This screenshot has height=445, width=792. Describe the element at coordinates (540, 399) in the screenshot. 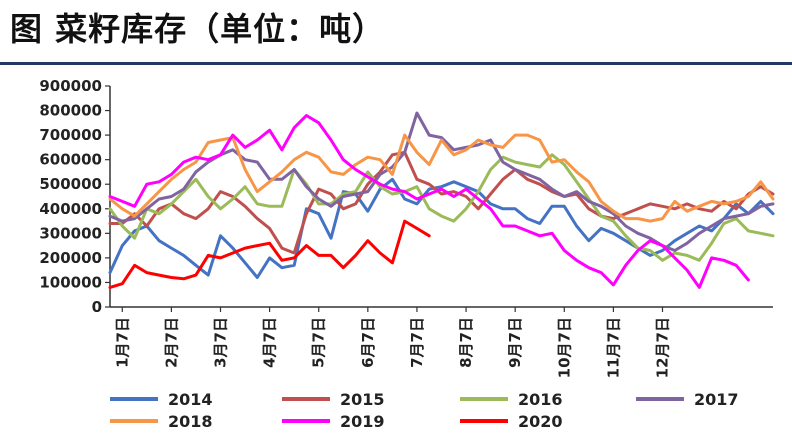

I see `legend-label-2016: 2016` at that location.